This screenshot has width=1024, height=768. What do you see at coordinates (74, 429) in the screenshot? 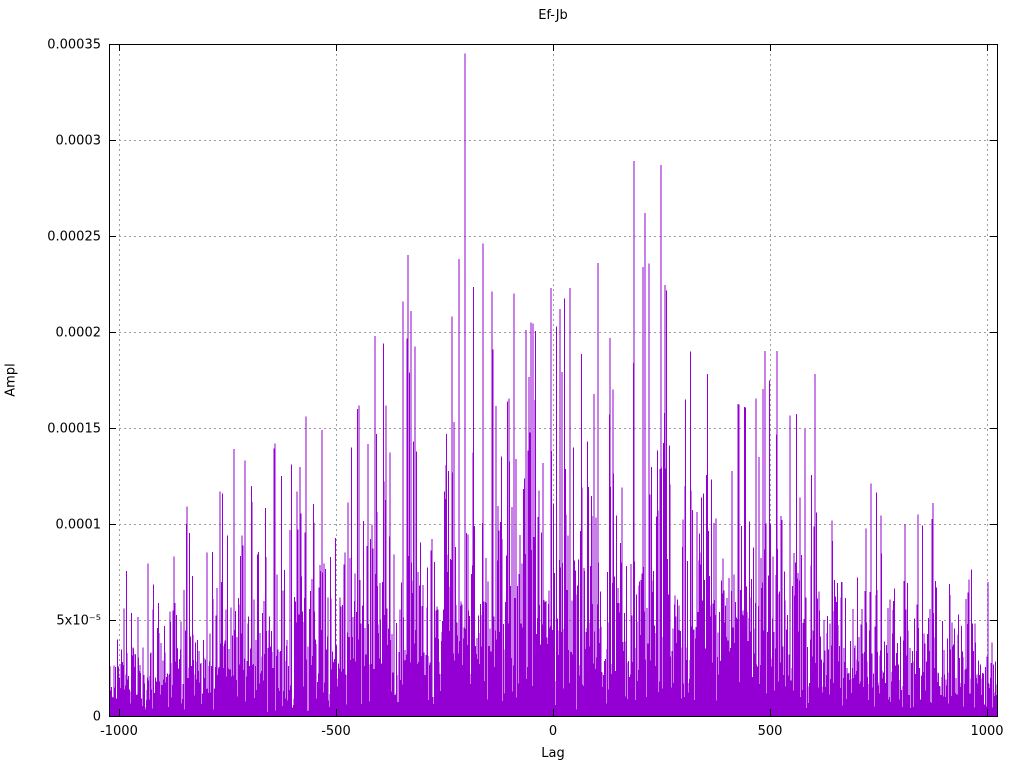
I see `y-tick-label: 0.00015` at bounding box center [74, 429].